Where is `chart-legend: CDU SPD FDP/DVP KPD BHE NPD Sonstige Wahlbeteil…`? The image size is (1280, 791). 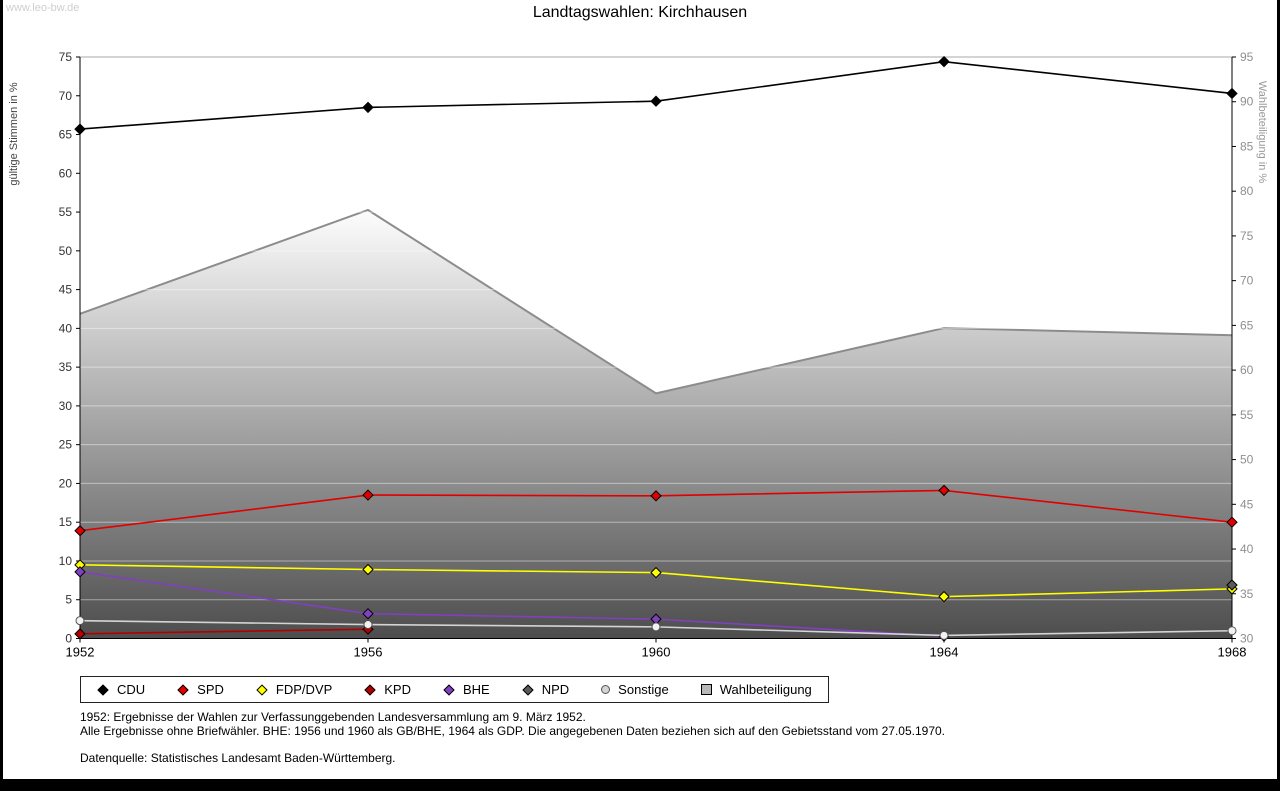 chart-legend: CDU SPD FDP/DVP KPD BHE NPD Sonstige Wahlbeteil… is located at coordinates (454, 689).